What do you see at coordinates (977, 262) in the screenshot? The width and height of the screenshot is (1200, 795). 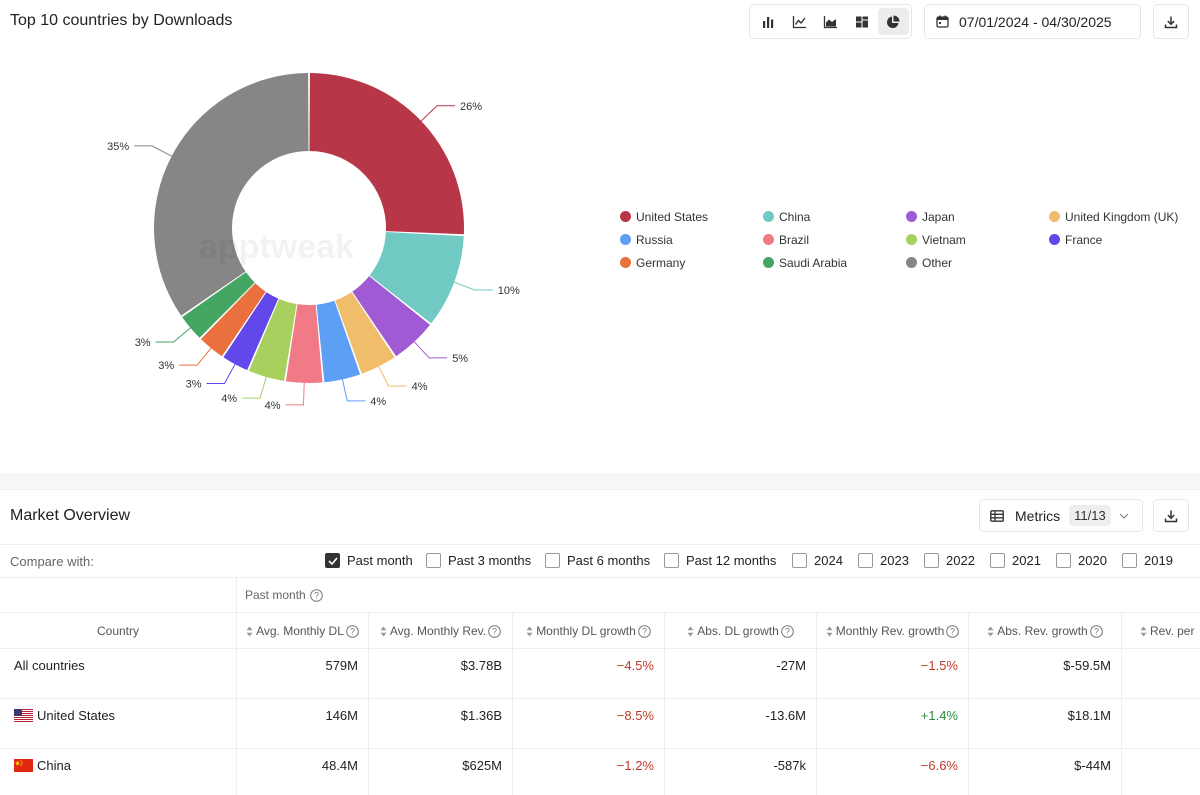 I see `legend-item-other: Other` at bounding box center [977, 262].